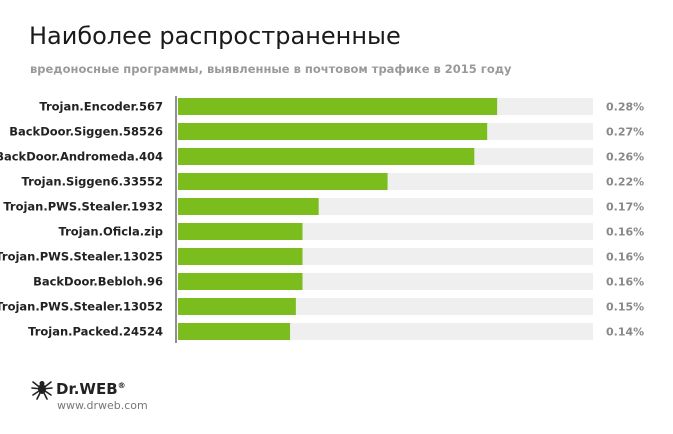  What do you see at coordinates (81, 257) in the screenshot?
I see `category-label: Trojan.PWS.Stealer.13025` at bounding box center [81, 257].